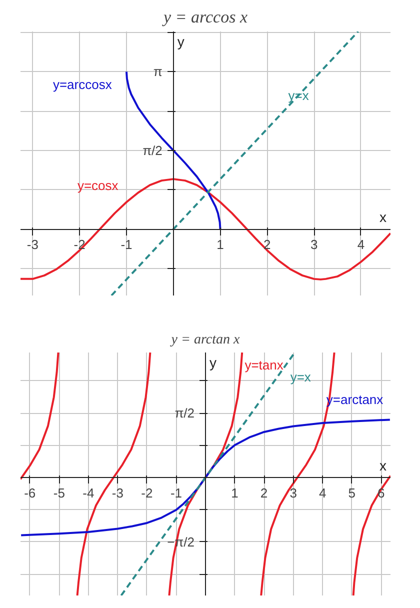 Image resolution: width=420 pixels, height=608 pixels. I want to click on chart-title: y = arctan x, so click(204, 340).